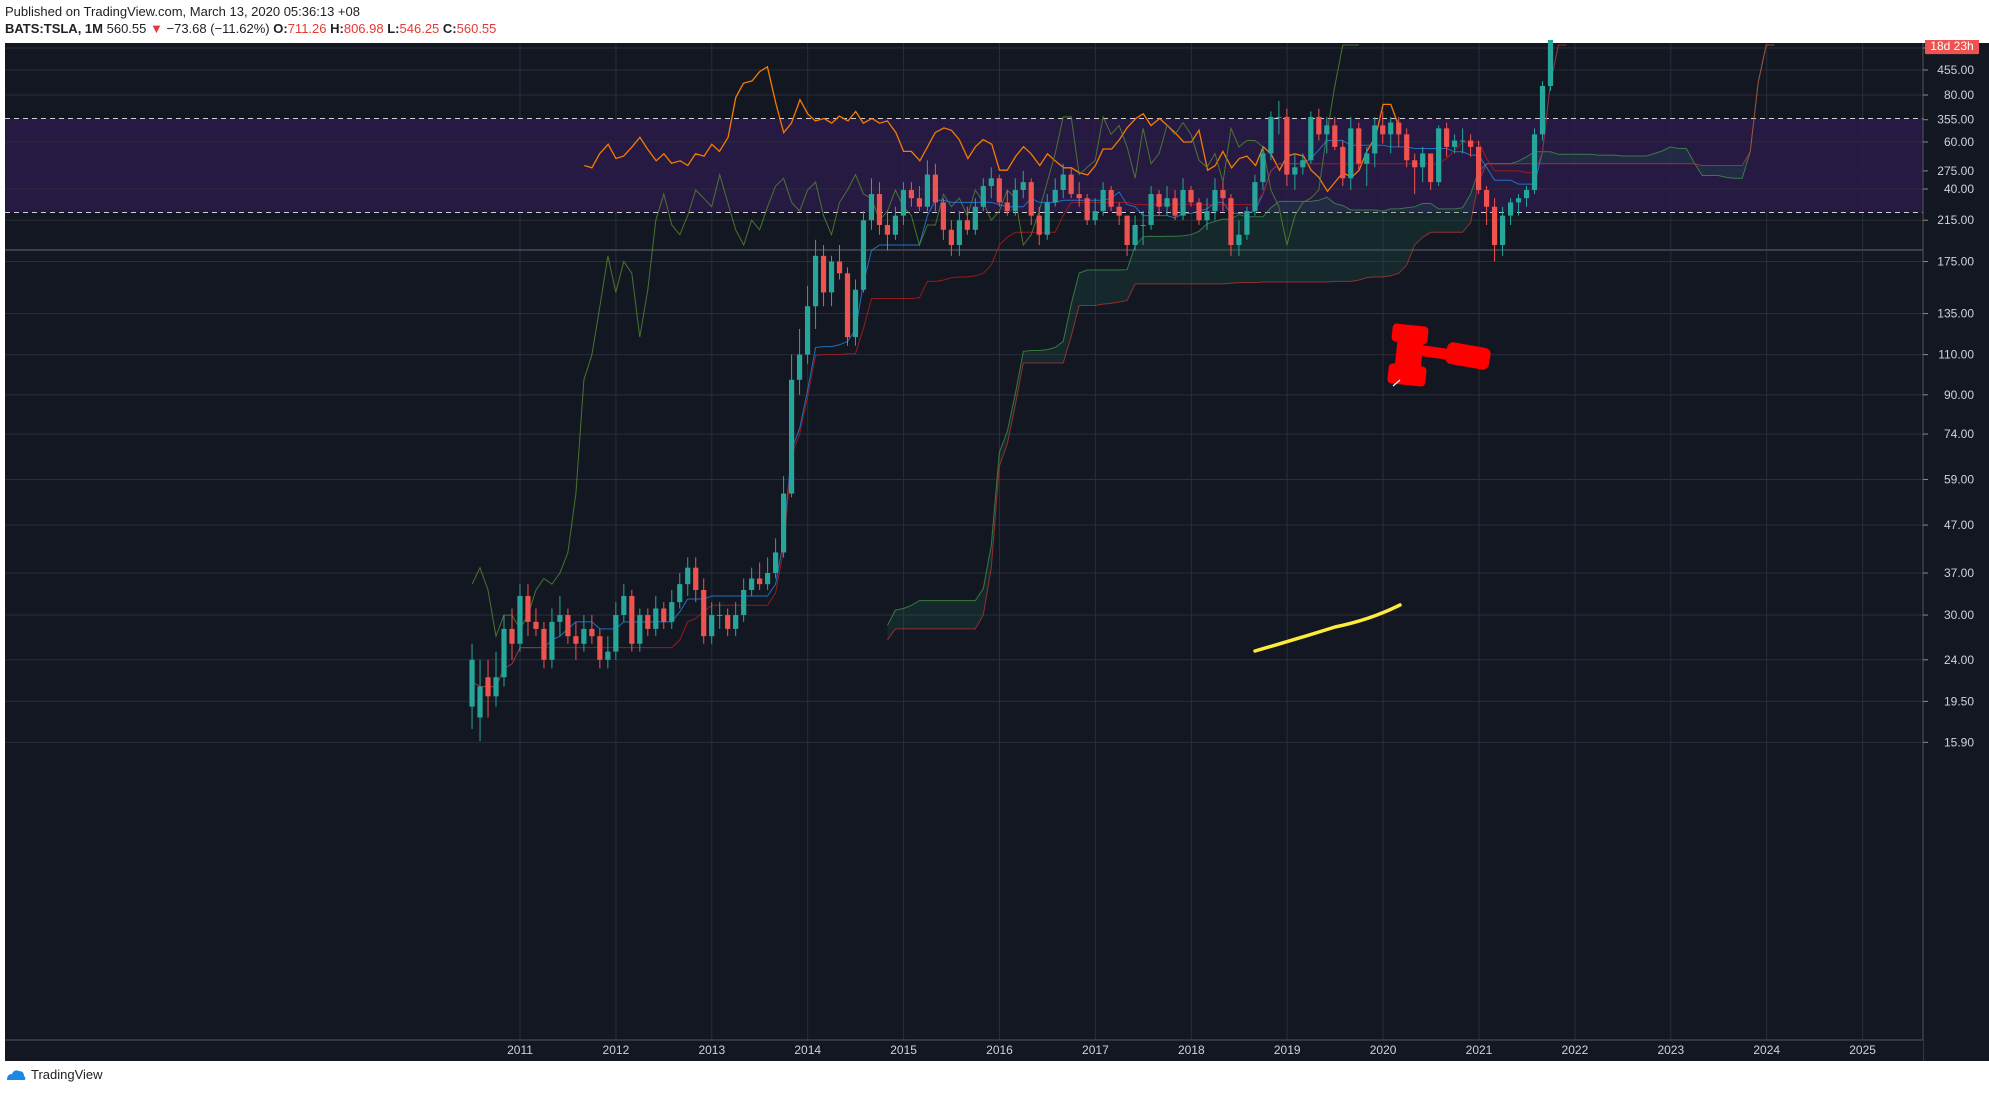 This screenshot has height=1096, width=1989. Describe the element at coordinates (54, 28) in the screenshot. I see `symbol-label: BATS:TSLA, 1M` at that location.